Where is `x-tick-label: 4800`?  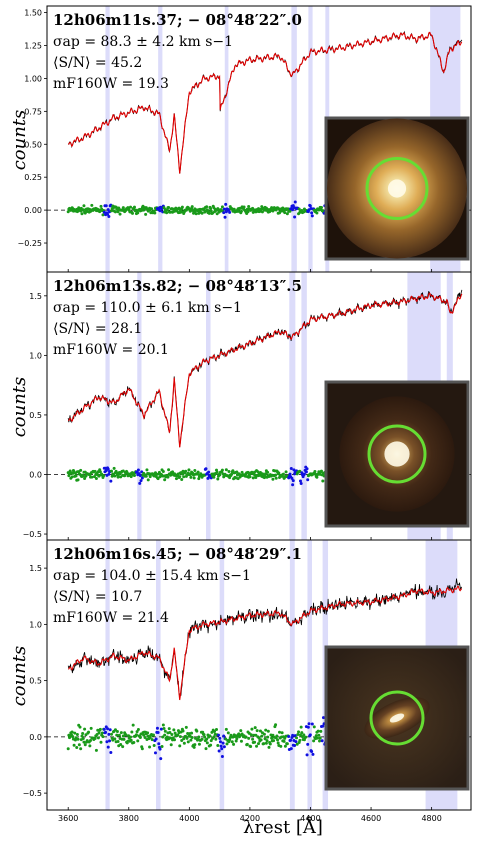 x-tick-label: 4800 is located at coordinates (431, 818).